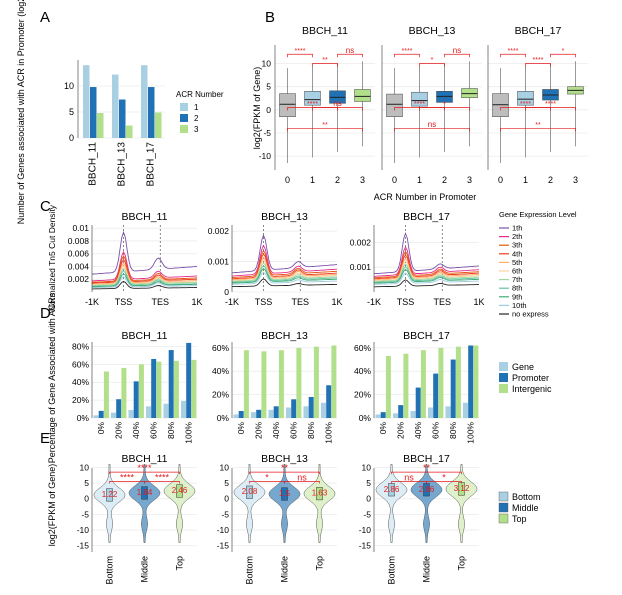 The width and height of the screenshot is (622, 595). I want to click on panel-c-legend-label: 5th, so click(517, 262).